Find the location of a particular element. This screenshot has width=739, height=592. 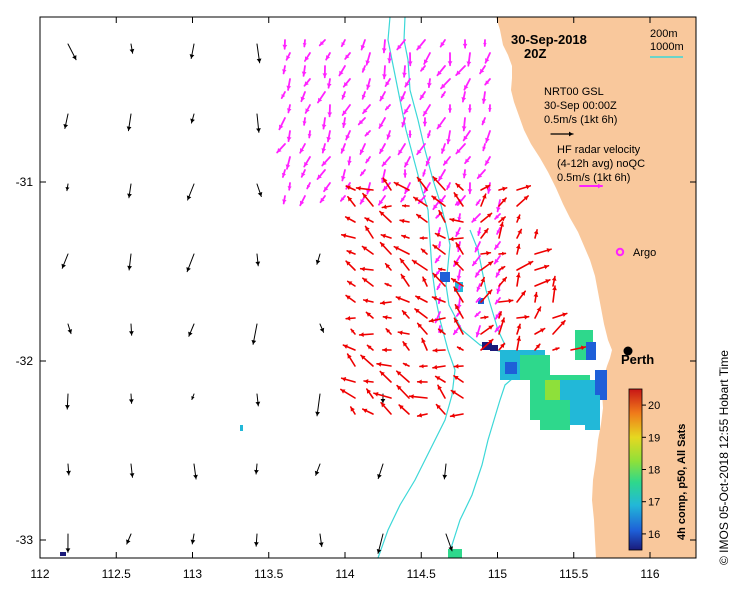

x-tick-label: 113.5 is located at coordinates (268, 574).